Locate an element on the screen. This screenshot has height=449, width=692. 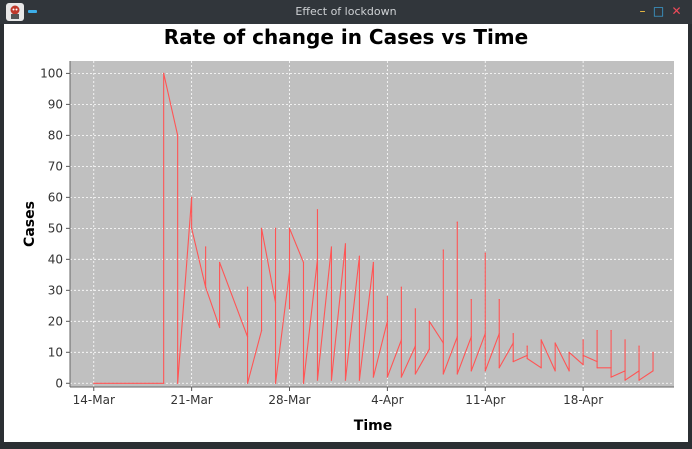
maximize-icon: □ is located at coordinates (658, 11).